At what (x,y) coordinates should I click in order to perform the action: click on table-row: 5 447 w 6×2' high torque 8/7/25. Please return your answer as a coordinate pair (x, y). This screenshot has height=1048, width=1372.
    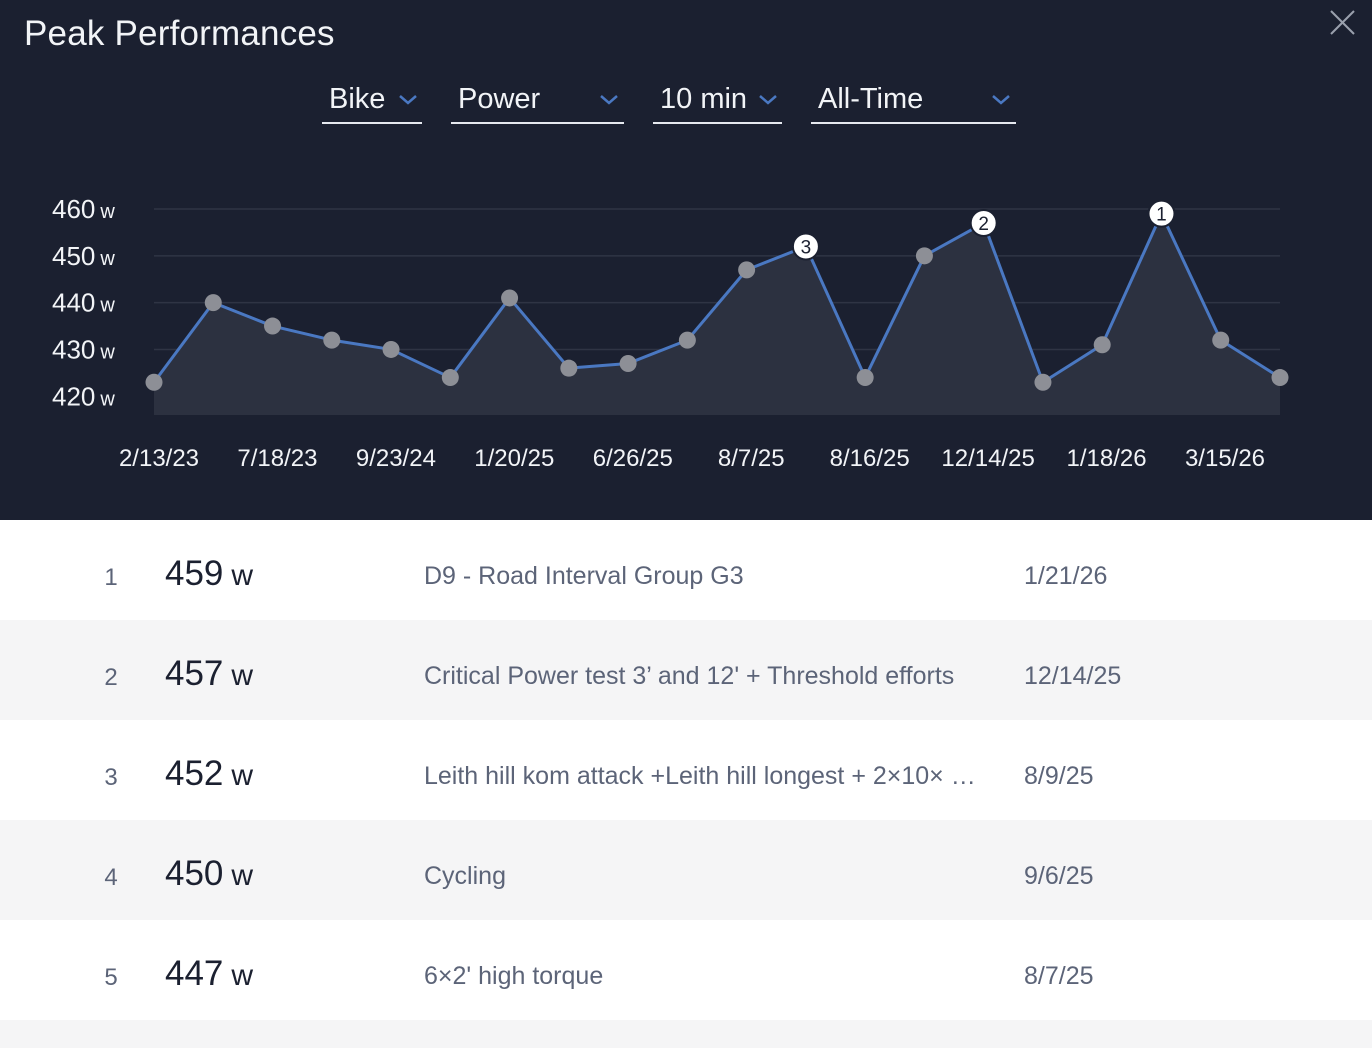
    Looking at the image, I should click on (686, 970).